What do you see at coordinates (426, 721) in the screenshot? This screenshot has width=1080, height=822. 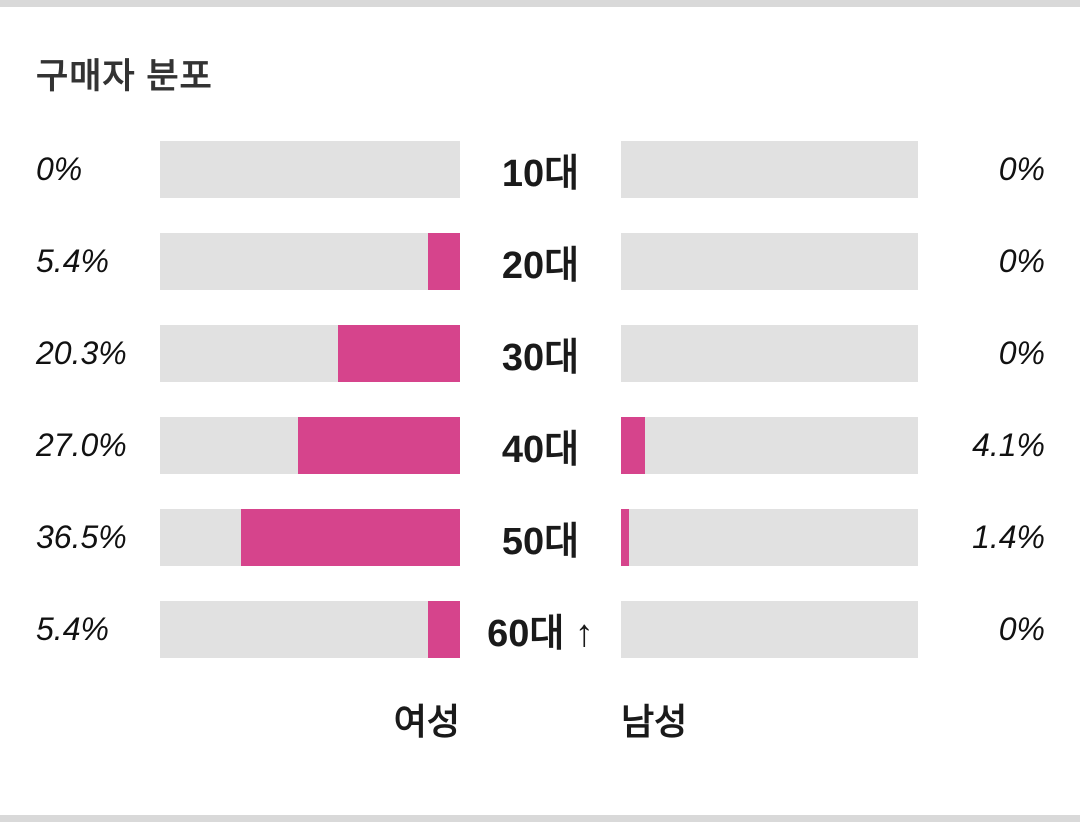 I see `female-legend-label: 여성` at bounding box center [426, 721].